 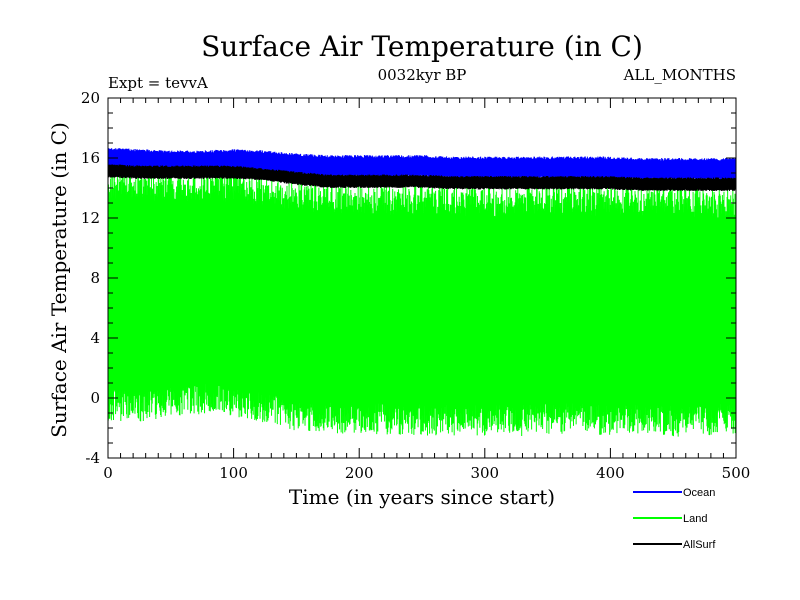 What do you see at coordinates (95, 398) in the screenshot?
I see `y-tick-label: 0` at bounding box center [95, 398].